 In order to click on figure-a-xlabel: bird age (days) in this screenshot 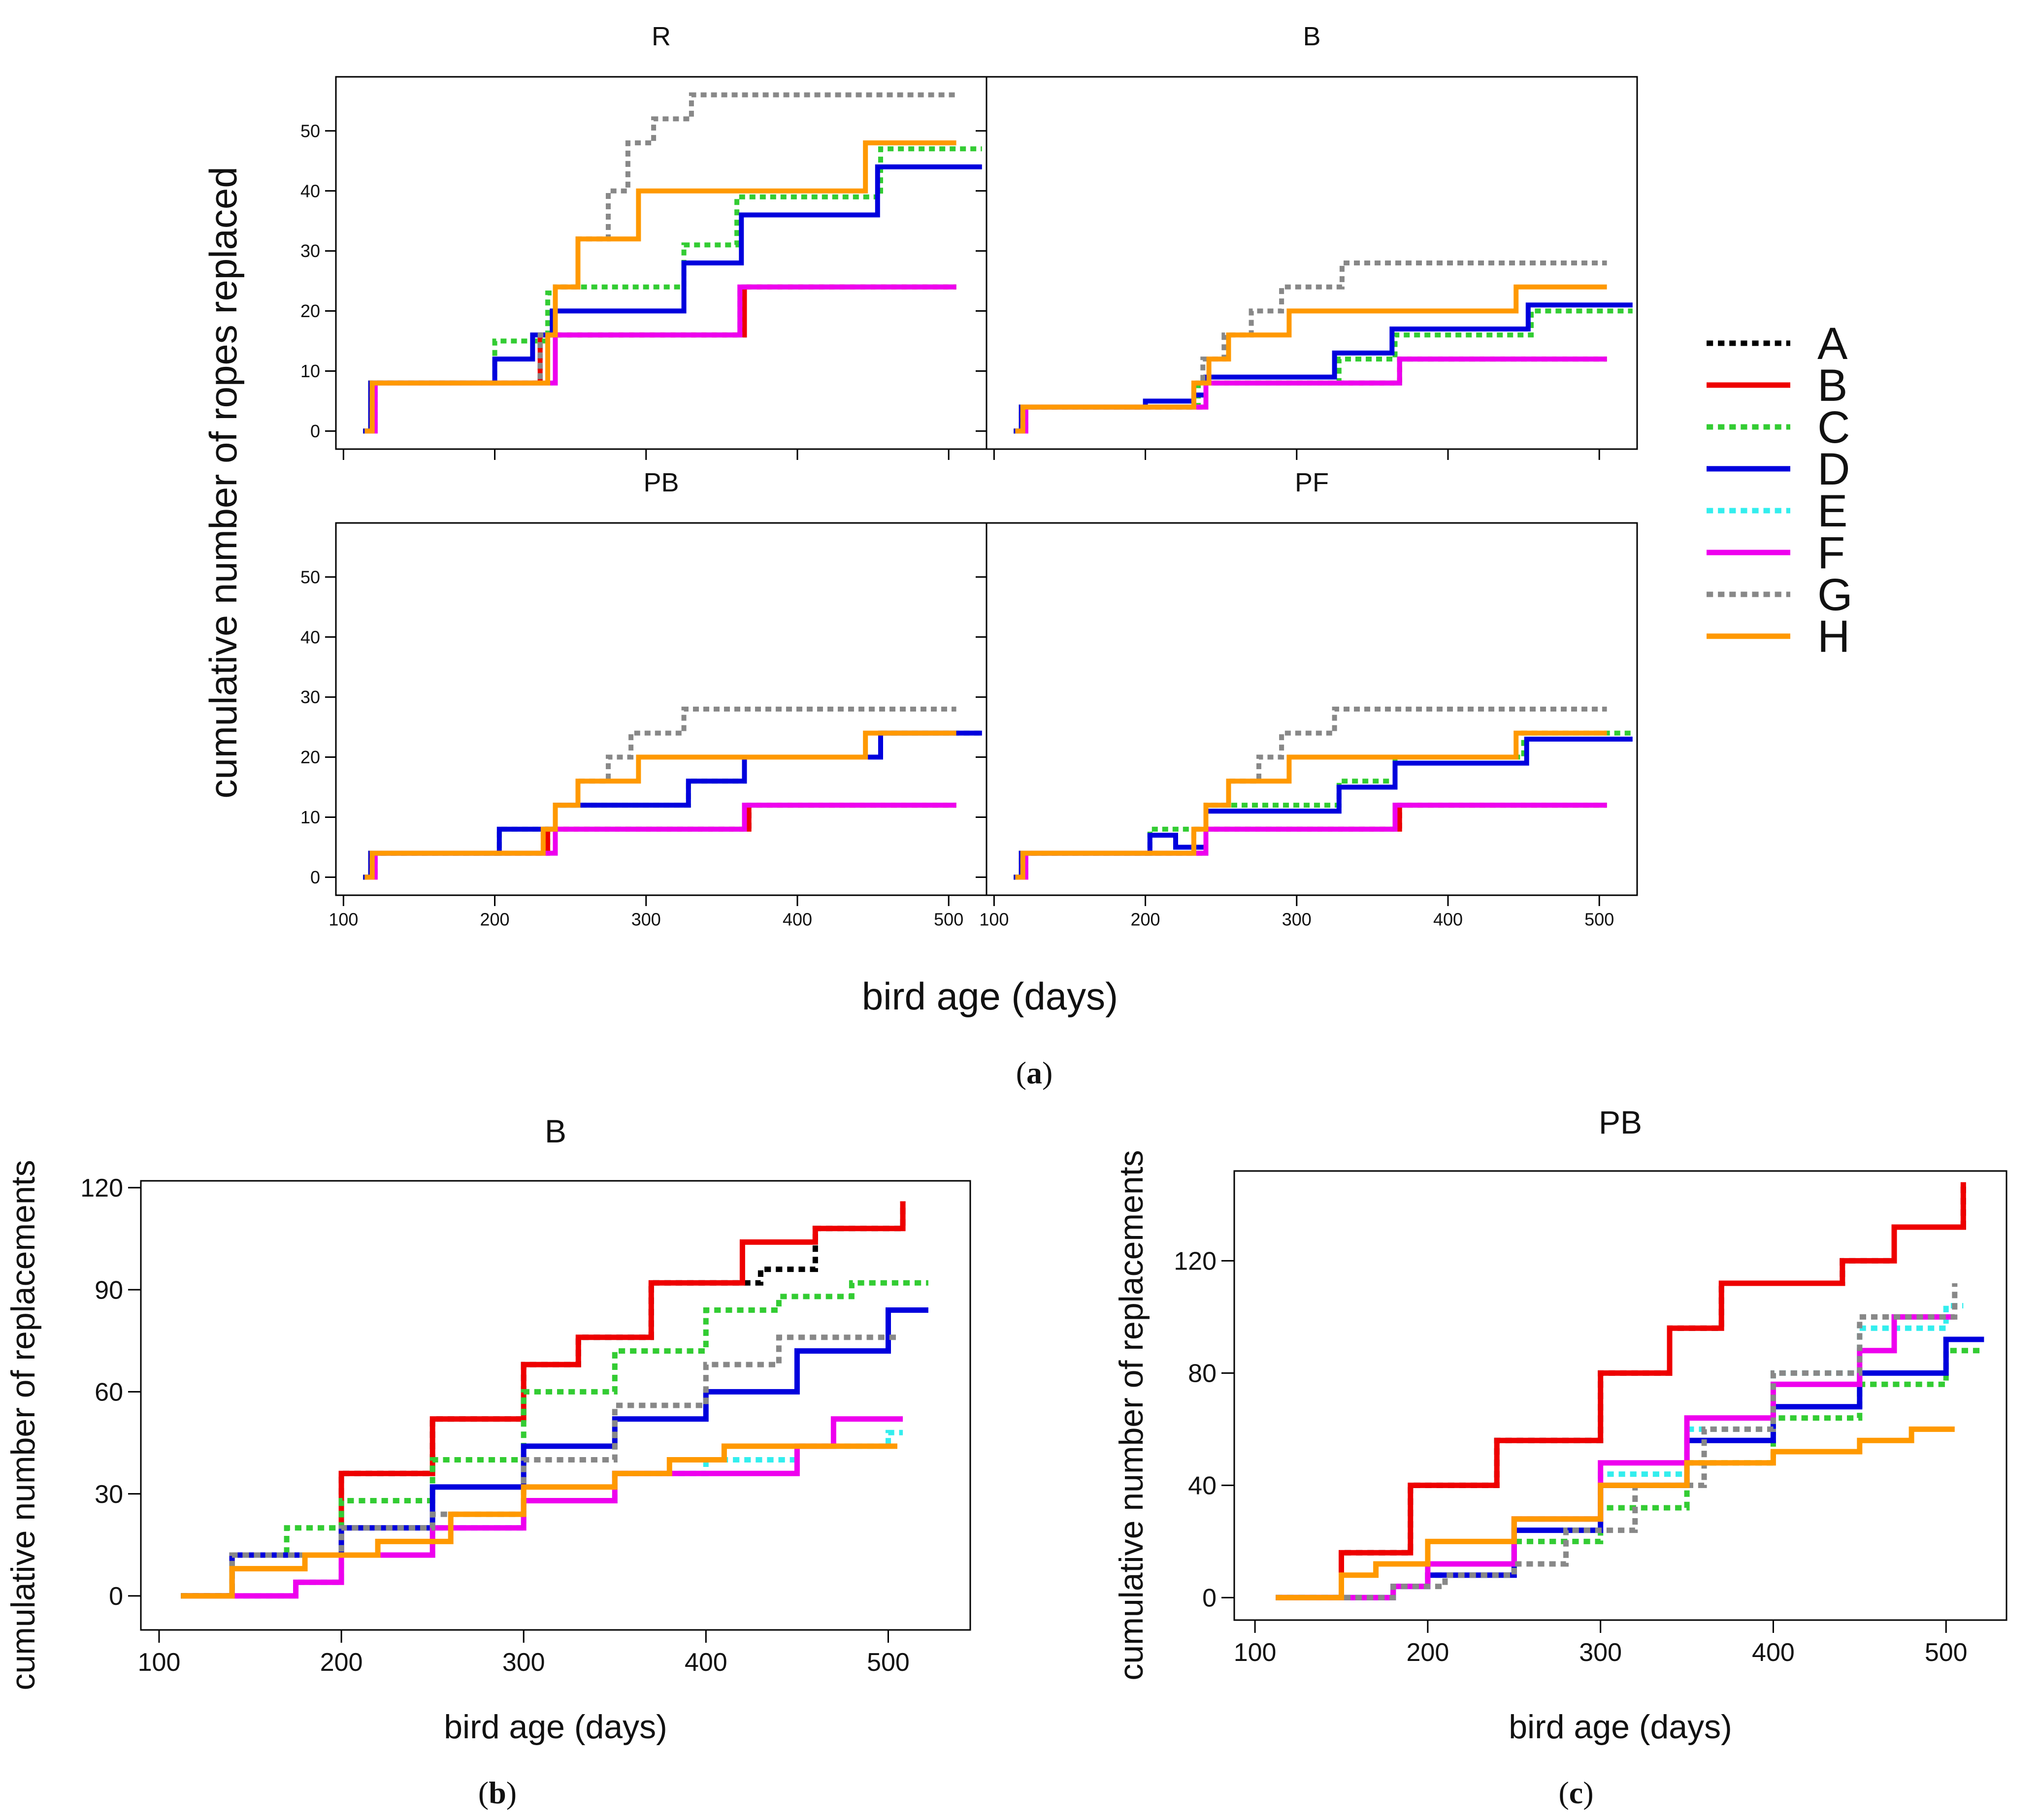, I will do `click(990, 996)`.